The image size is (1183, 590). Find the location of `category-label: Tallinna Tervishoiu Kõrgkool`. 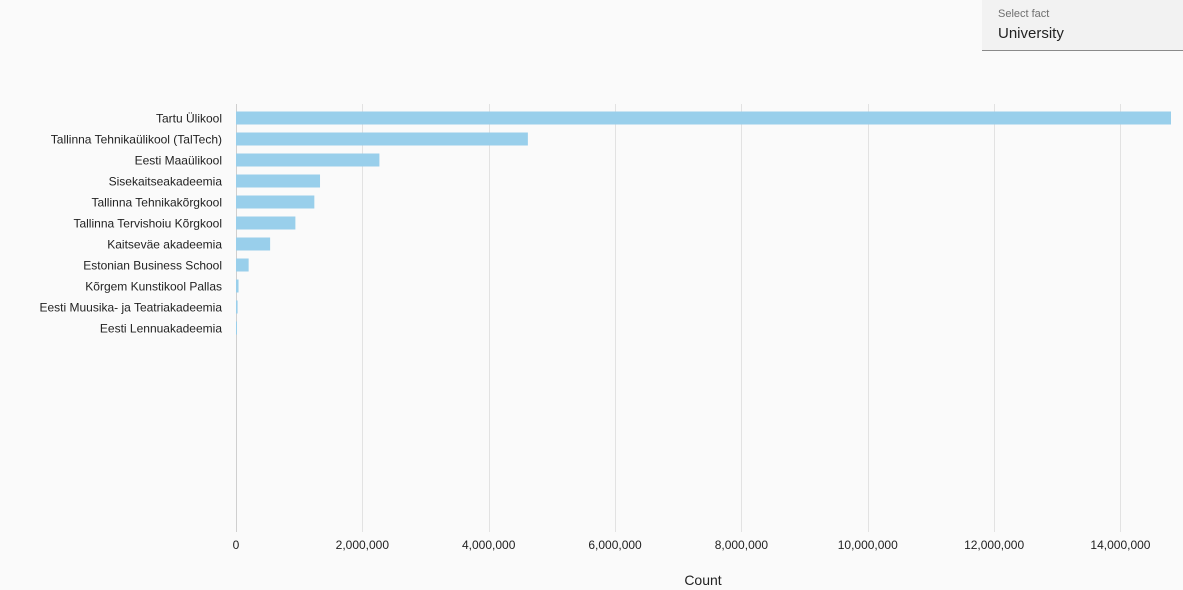

category-label: Tallinna Tervishoiu Kõrgkool is located at coordinates (147, 224).